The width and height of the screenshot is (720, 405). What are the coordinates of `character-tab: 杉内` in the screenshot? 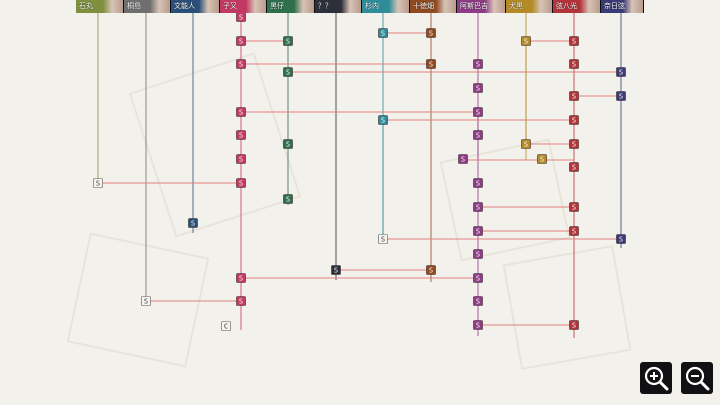 It's located at (386, 6).